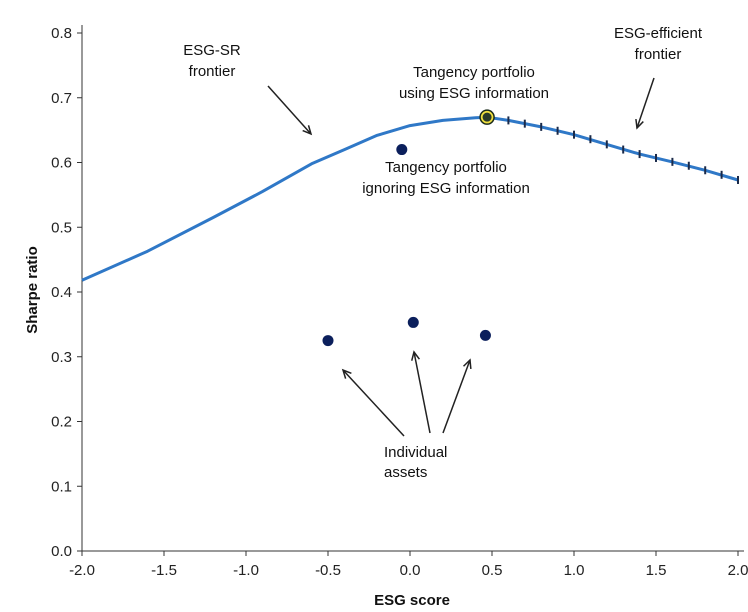 The image size is (748, 612). I want to click on y-axis-ticks: 0.0 0.1 0.2 0.3 0.4 0.5 0.6 0.7 0.8, so click(66, 292).